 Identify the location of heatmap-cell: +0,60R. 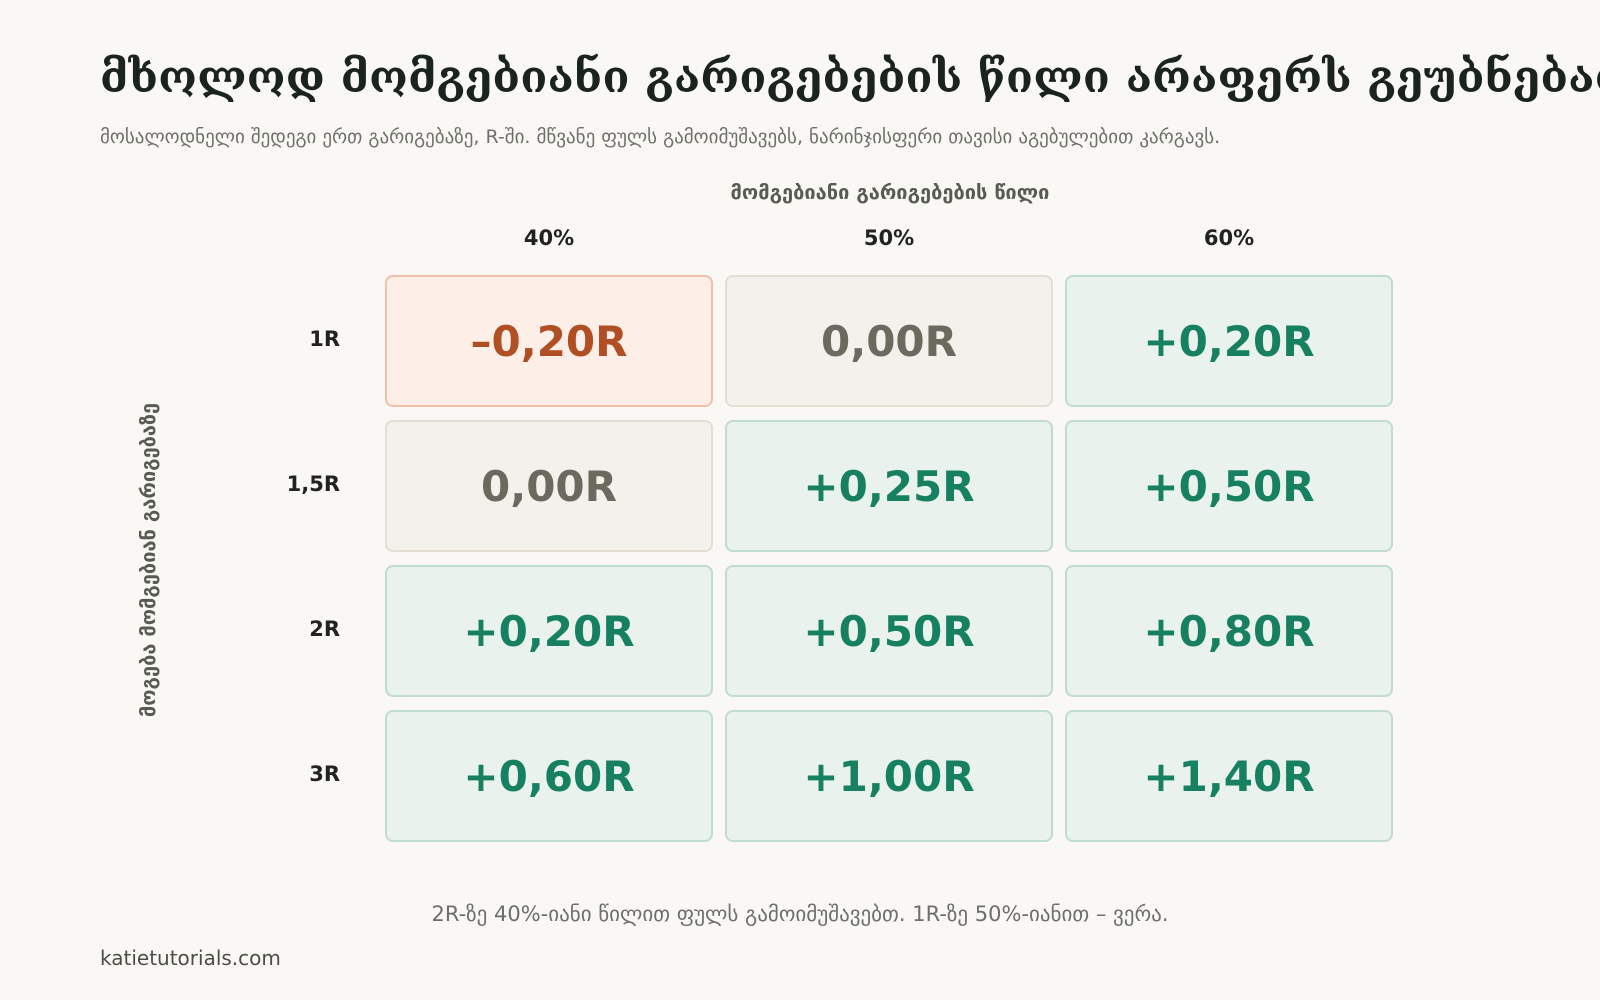
(549, 776).